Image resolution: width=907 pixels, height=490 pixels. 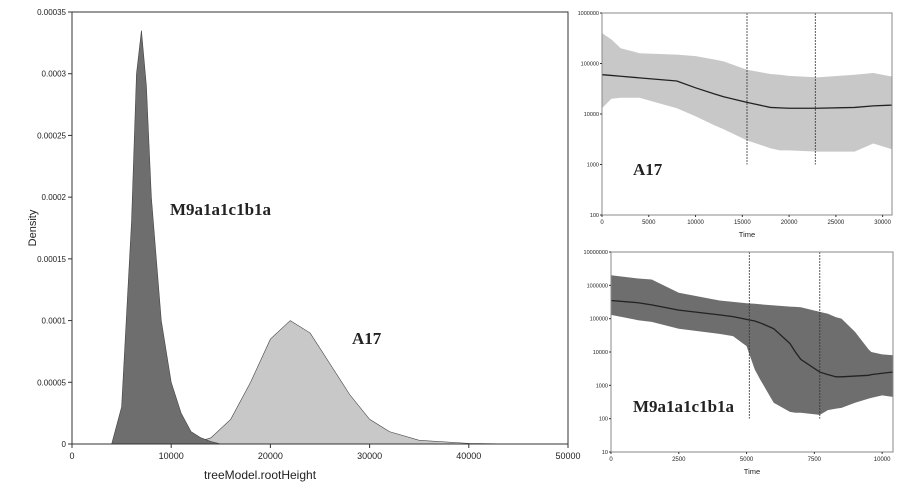 What do you see at coordinates (742, 223) in the screenshot?
I see `x-tick-label: 15000` at bounding box center [742, 223].